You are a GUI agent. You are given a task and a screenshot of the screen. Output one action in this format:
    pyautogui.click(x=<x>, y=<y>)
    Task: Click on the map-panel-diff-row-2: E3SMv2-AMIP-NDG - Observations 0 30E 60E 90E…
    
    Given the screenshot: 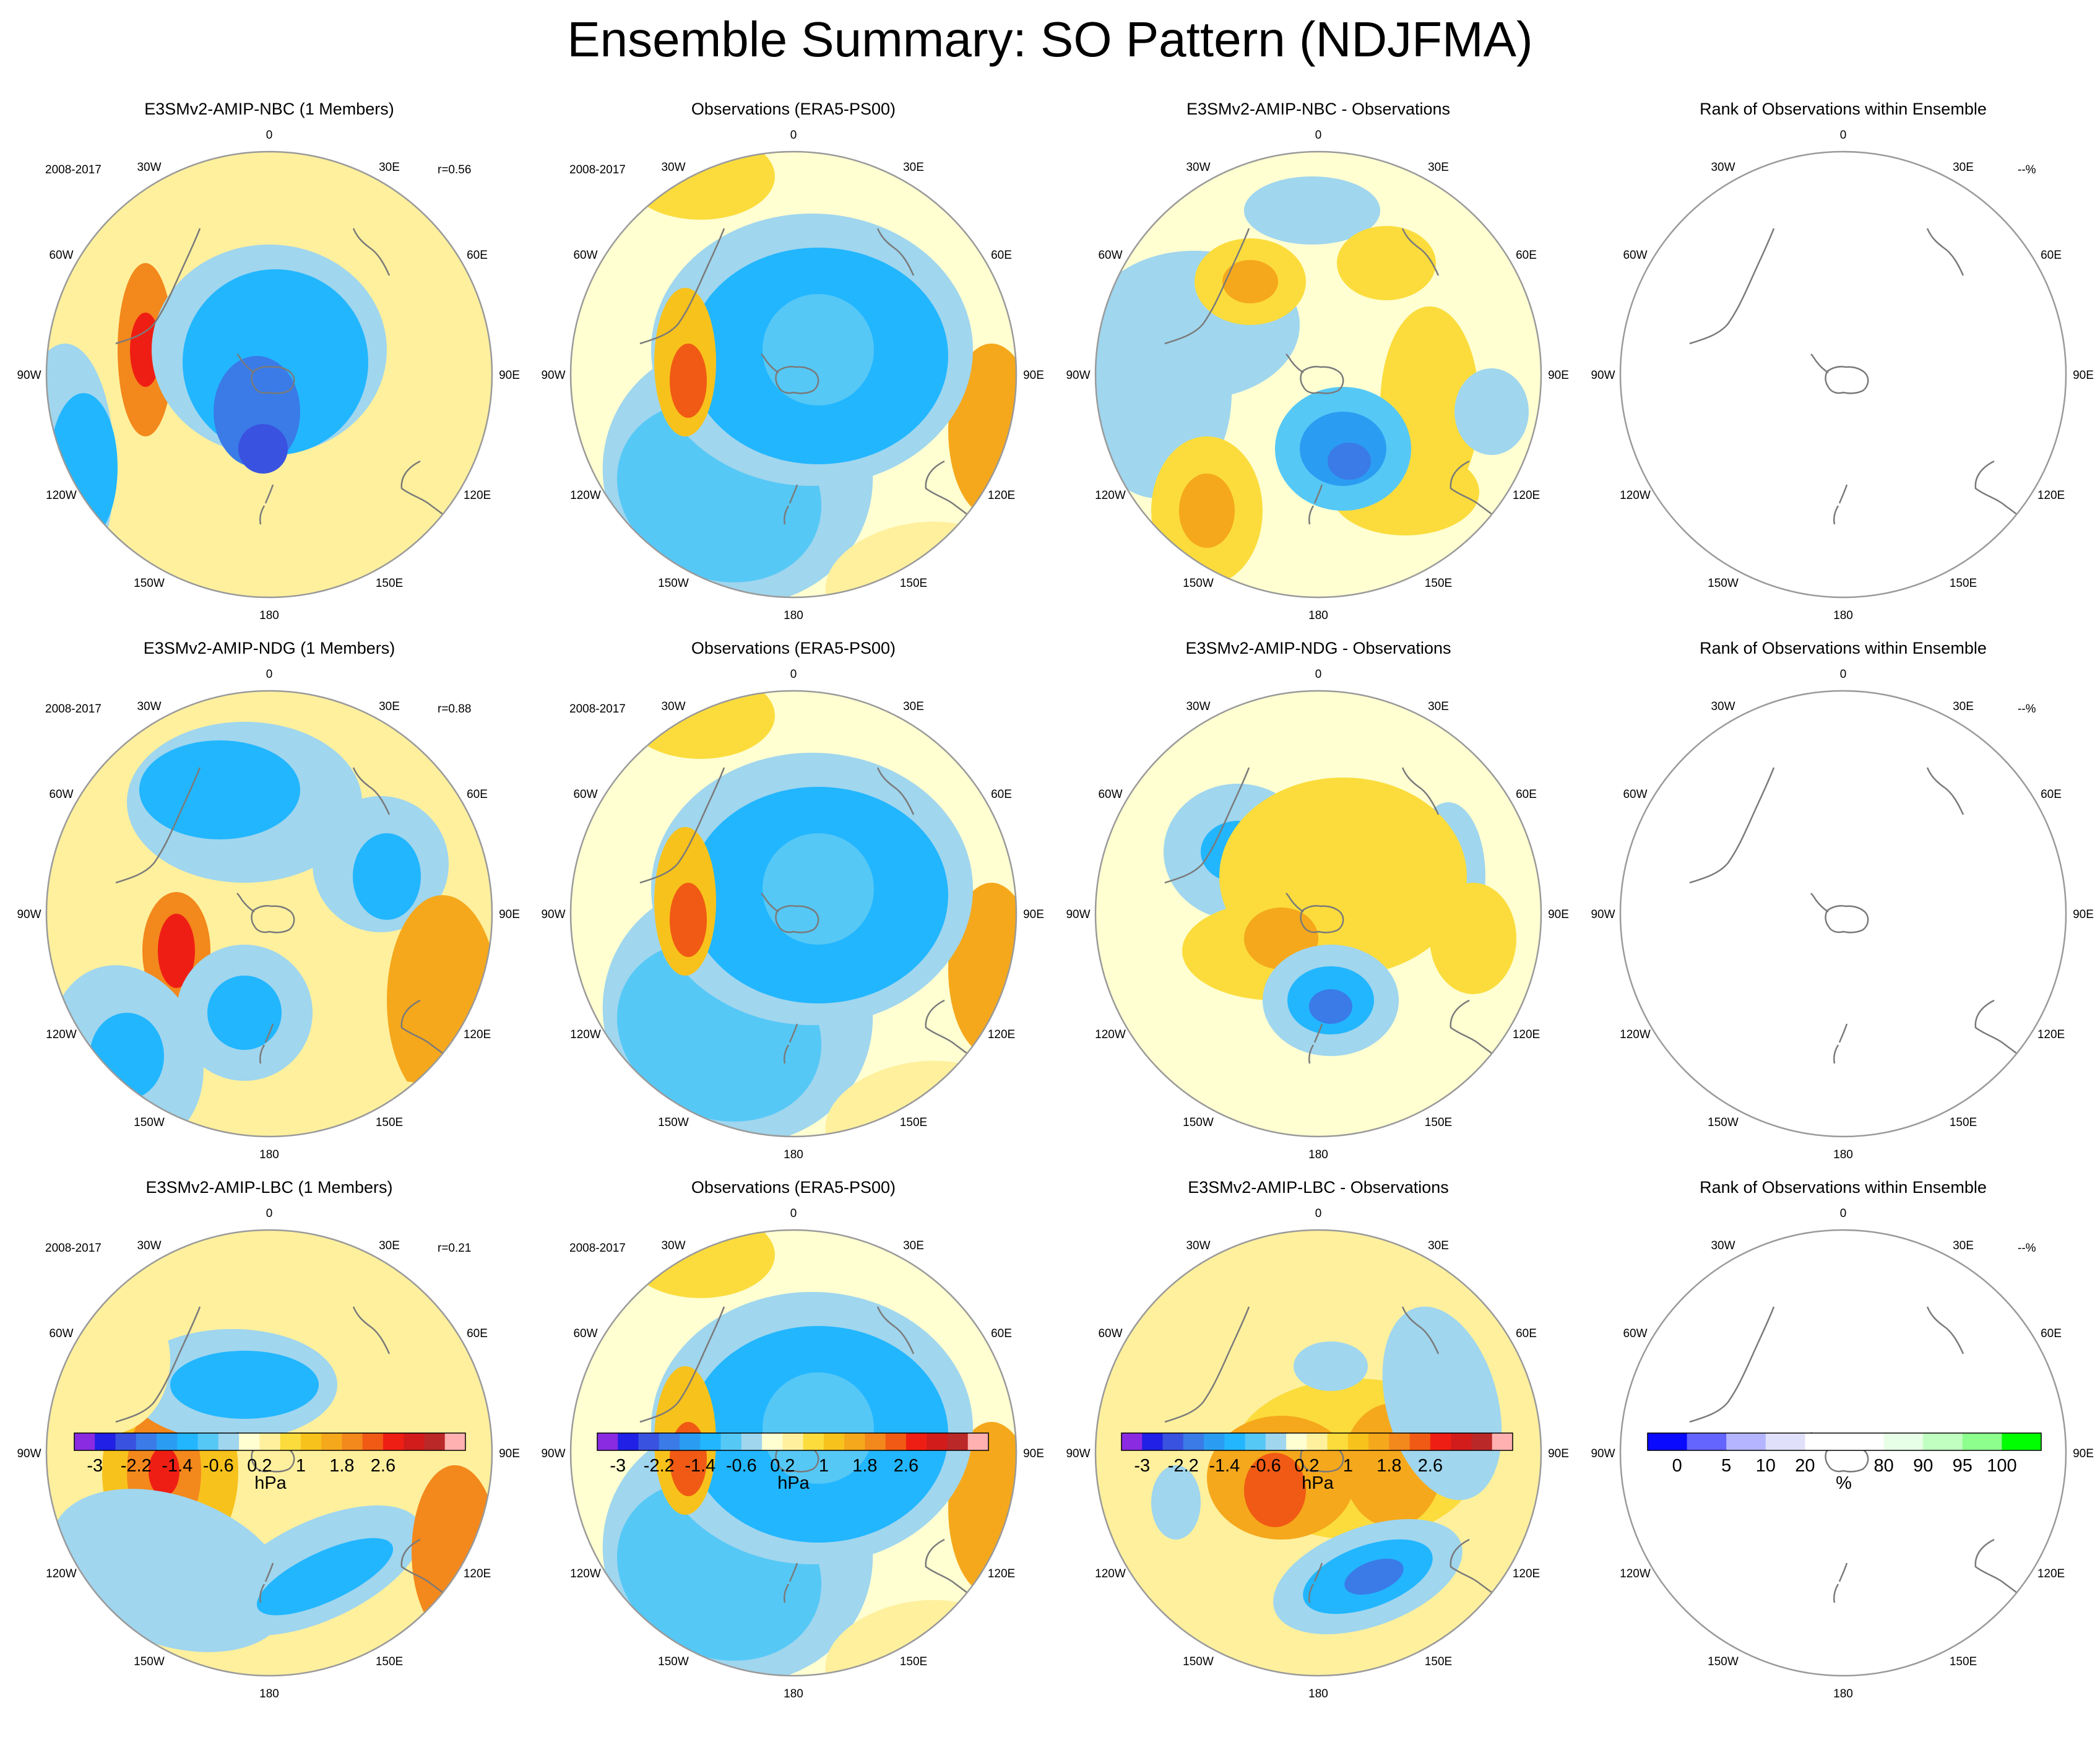 What is the action you would take?
    pyautogui.click(x=1317, y=900)
    